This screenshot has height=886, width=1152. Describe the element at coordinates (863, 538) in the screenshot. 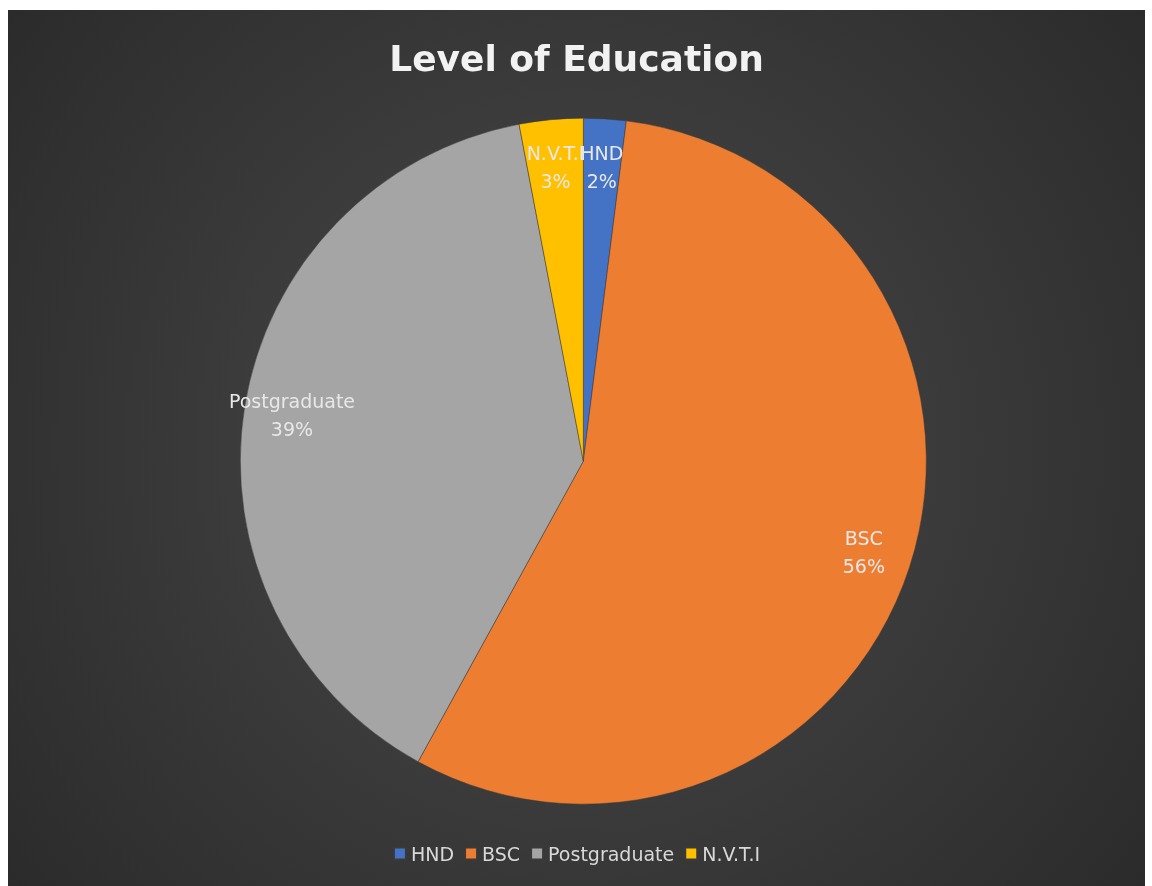

I see `slice-label: BSC` at that location.